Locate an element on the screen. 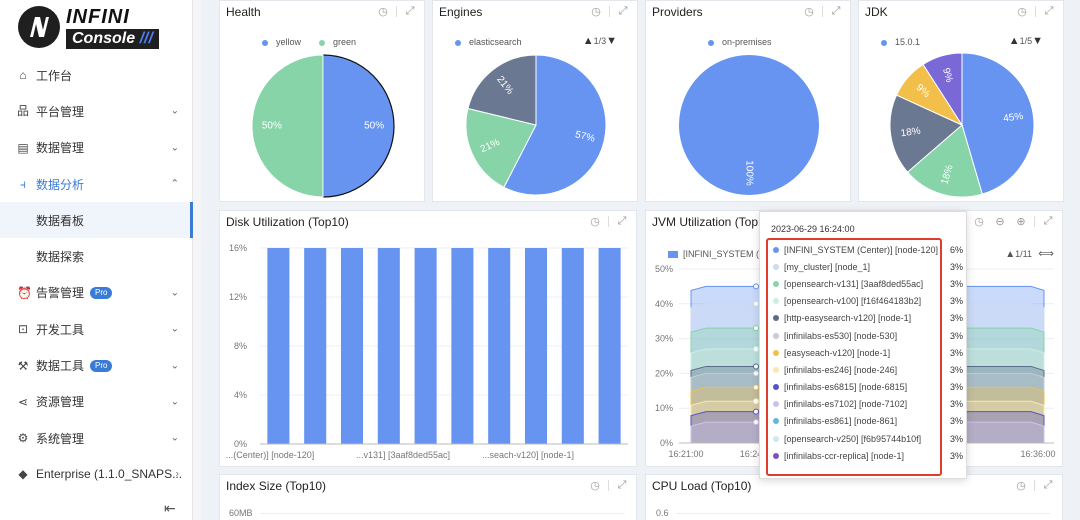  legend-item: green is located at coordinates (337, 42).